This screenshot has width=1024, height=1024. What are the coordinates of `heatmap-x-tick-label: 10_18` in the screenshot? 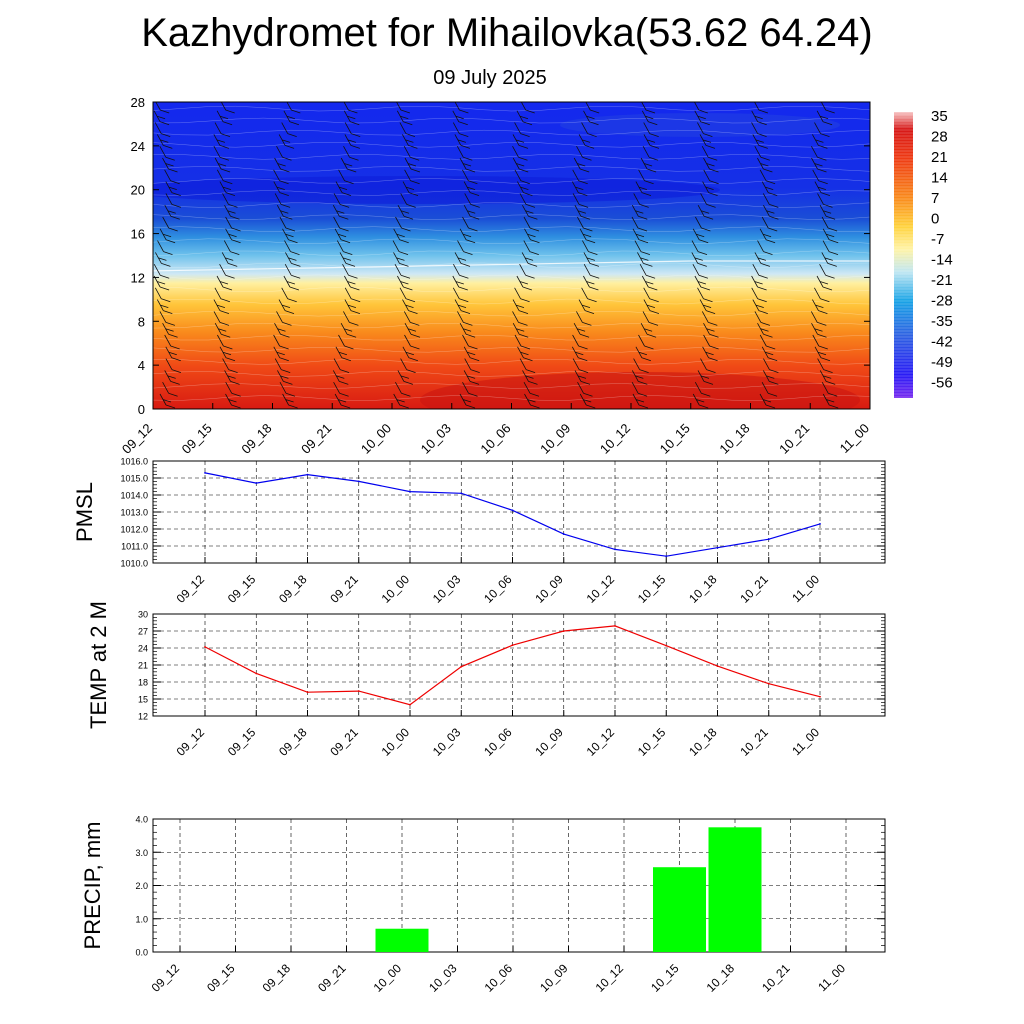 It's located at (734, 439).